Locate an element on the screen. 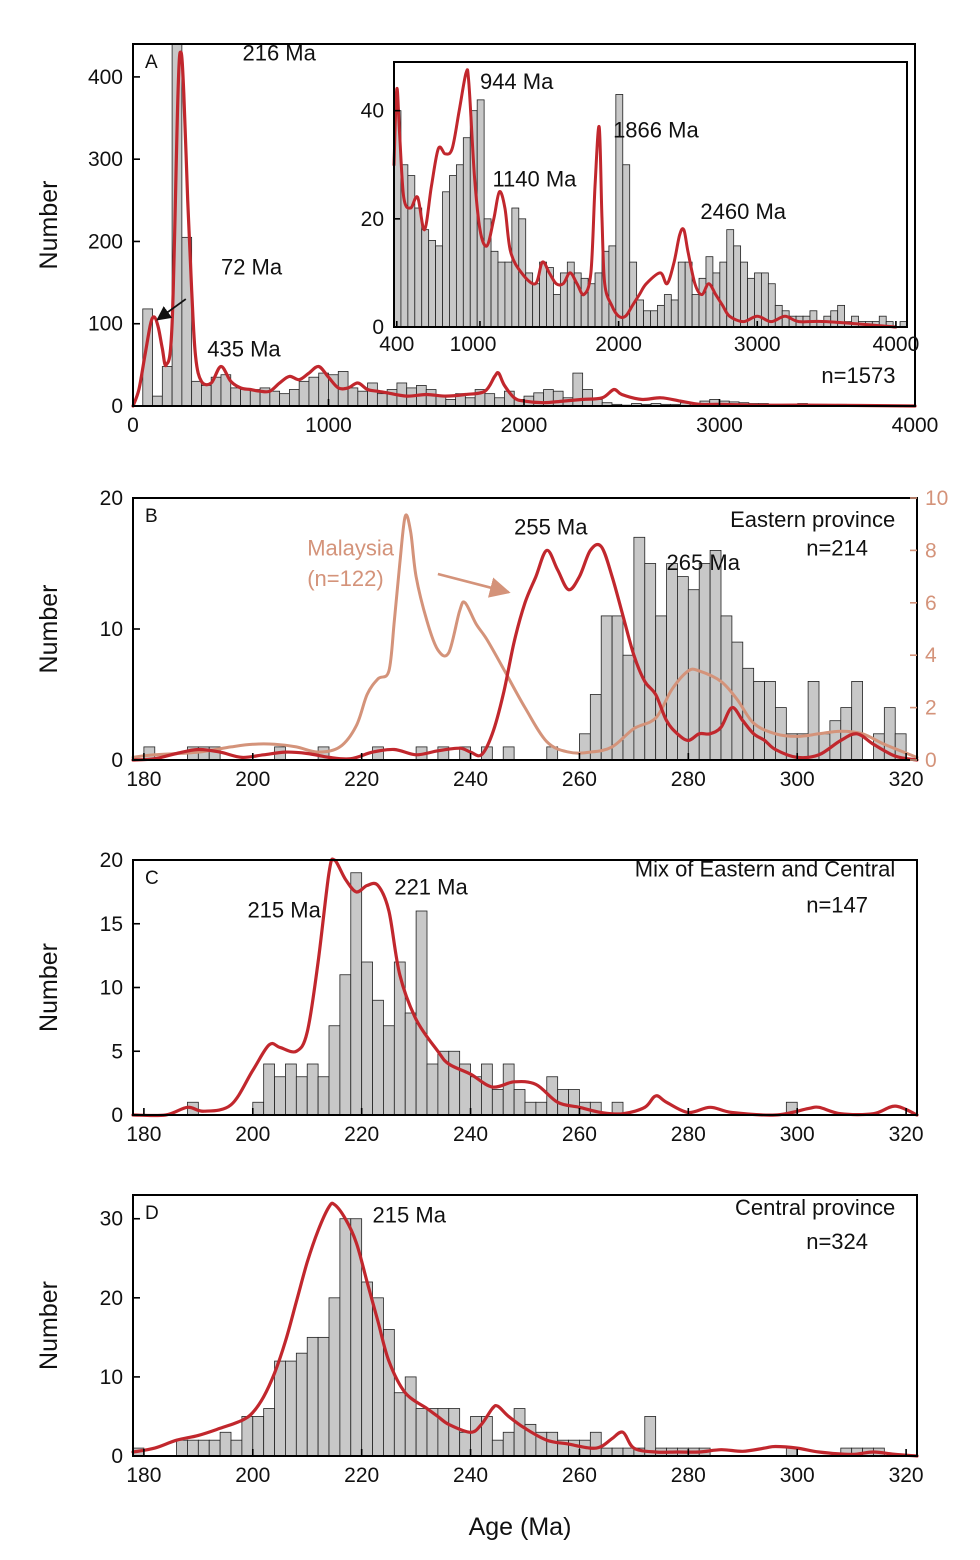  panel-c-x-tick-label: 320 is located at coordinates (906, 1134).